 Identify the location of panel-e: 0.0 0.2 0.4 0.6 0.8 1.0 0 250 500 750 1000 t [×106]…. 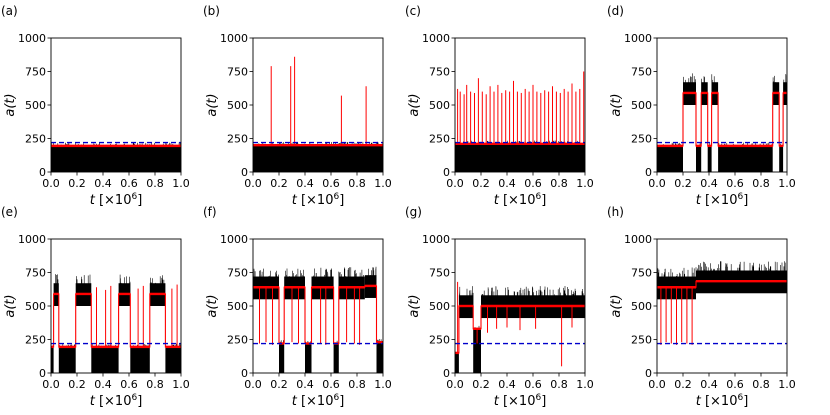
(95, 307).